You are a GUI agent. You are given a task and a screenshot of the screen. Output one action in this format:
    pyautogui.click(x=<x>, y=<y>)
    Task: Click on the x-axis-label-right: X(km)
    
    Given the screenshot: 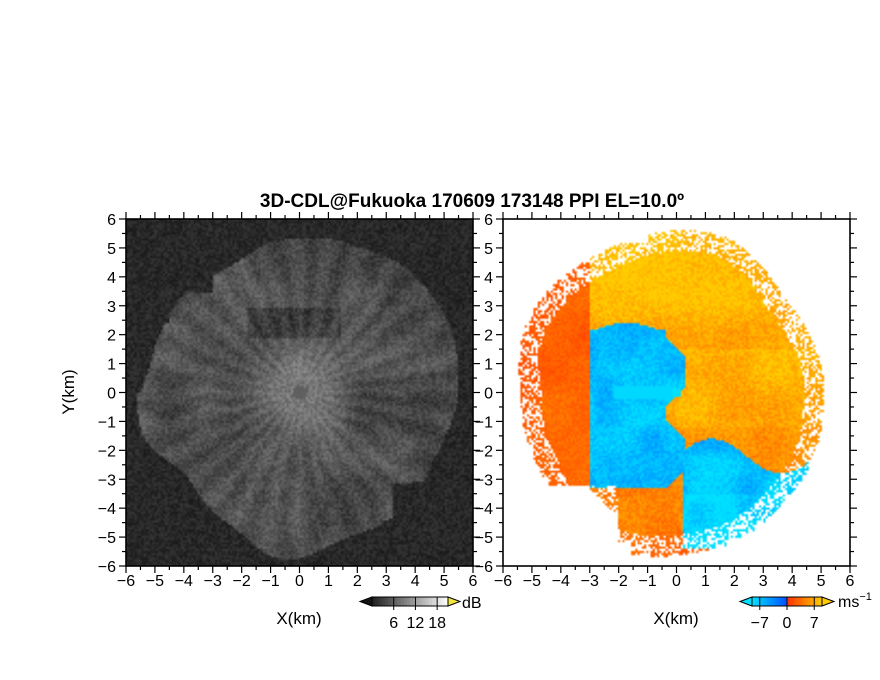 What is the action you would take?
    pyautogui.click(x=675, y=618)
    